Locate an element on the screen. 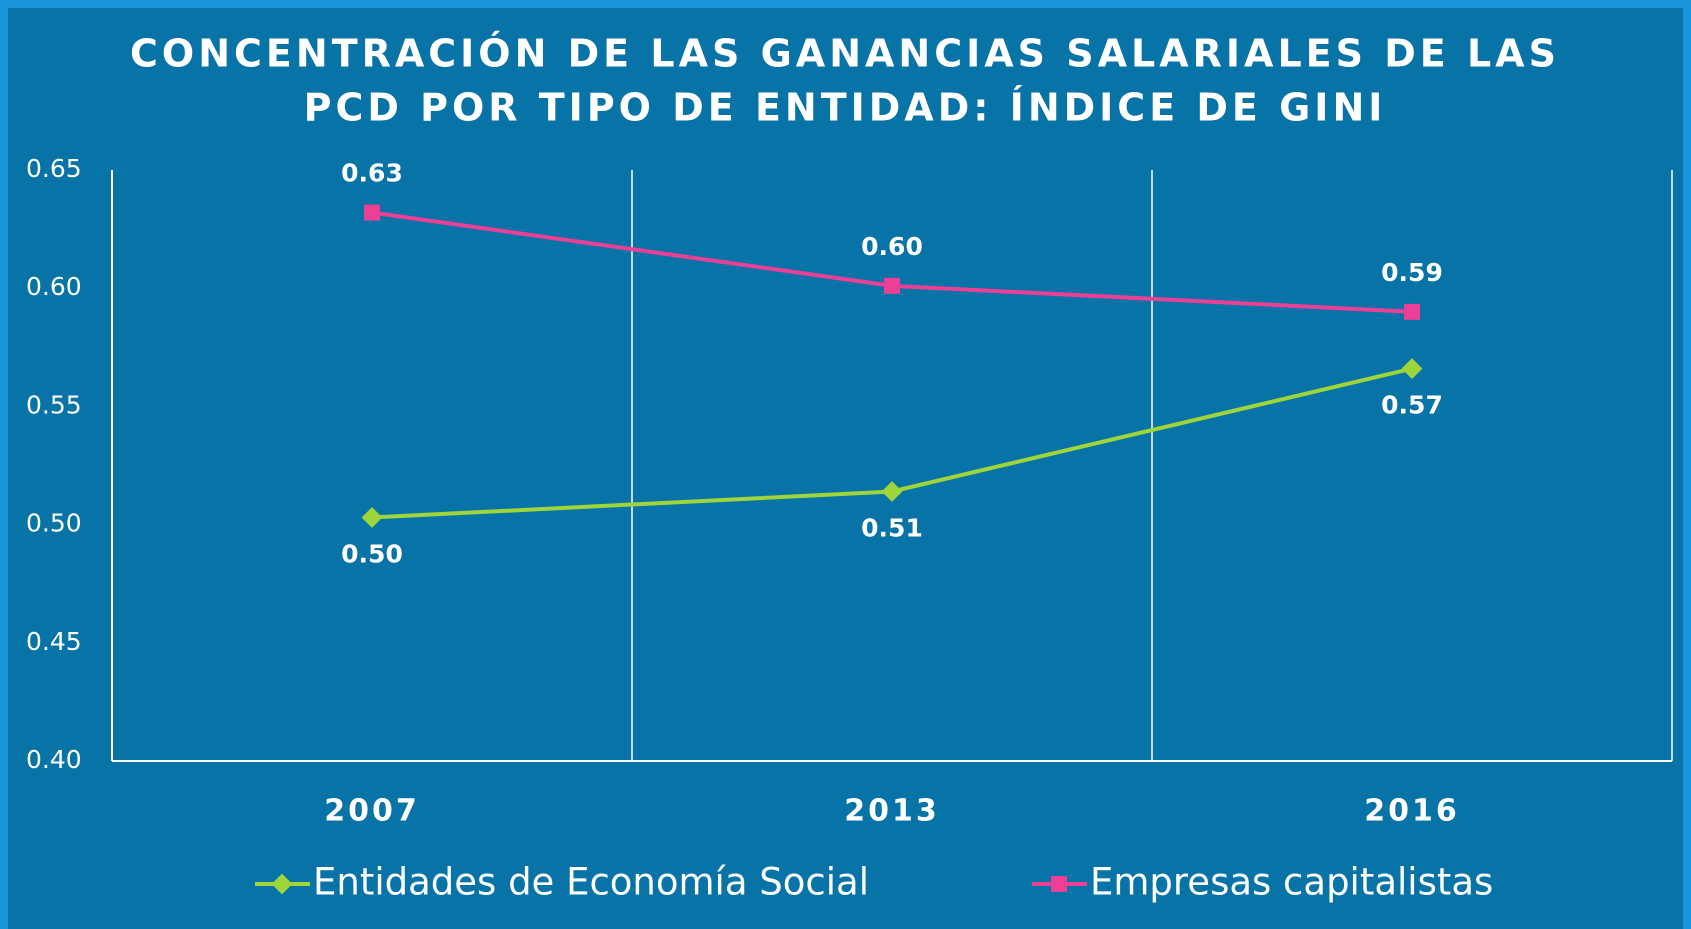  legend-label: Empresas capitalistas is located at coordinates (1291, 882).